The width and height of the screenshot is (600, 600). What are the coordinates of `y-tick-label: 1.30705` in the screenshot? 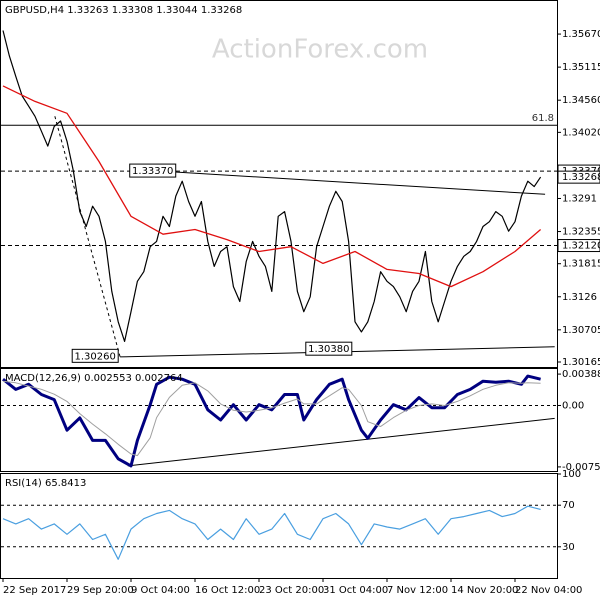 It's located at (581, 330).